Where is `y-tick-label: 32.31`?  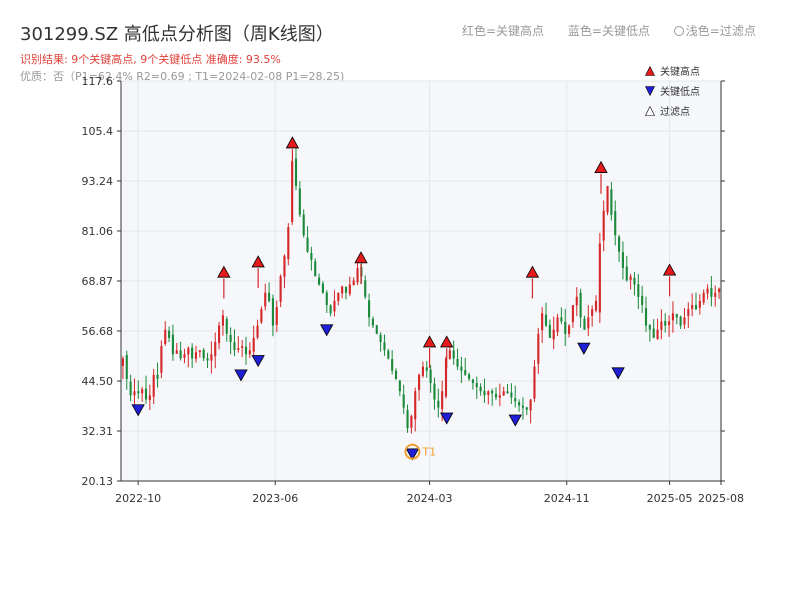 y-tick-label: 32.31 is located at coordinates (98, 431).